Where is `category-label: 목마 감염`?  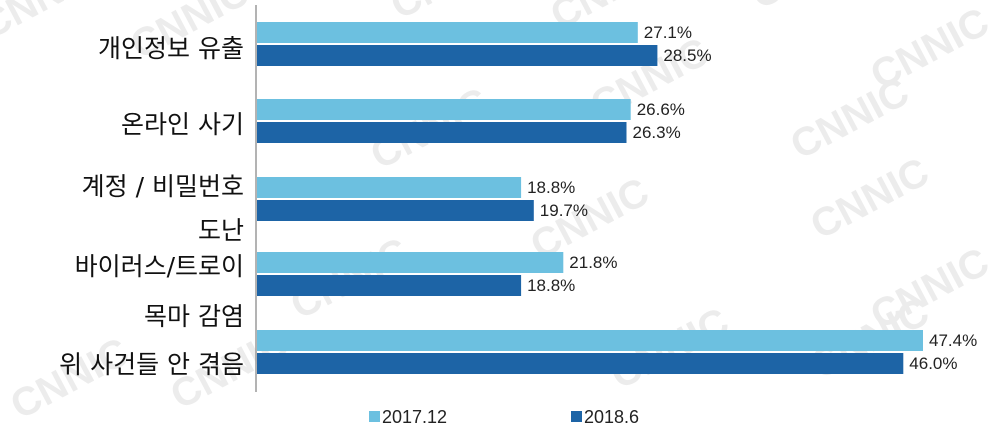 category-label: 목마 감염 is located at coordinates (194, 316).